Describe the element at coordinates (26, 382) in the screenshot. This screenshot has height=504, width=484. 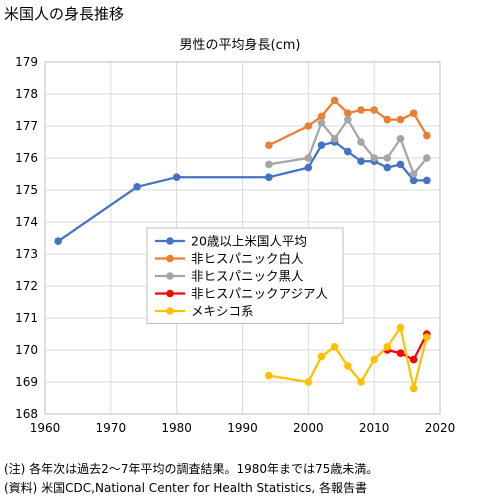
I see `y-tick-label: 169` at that location.